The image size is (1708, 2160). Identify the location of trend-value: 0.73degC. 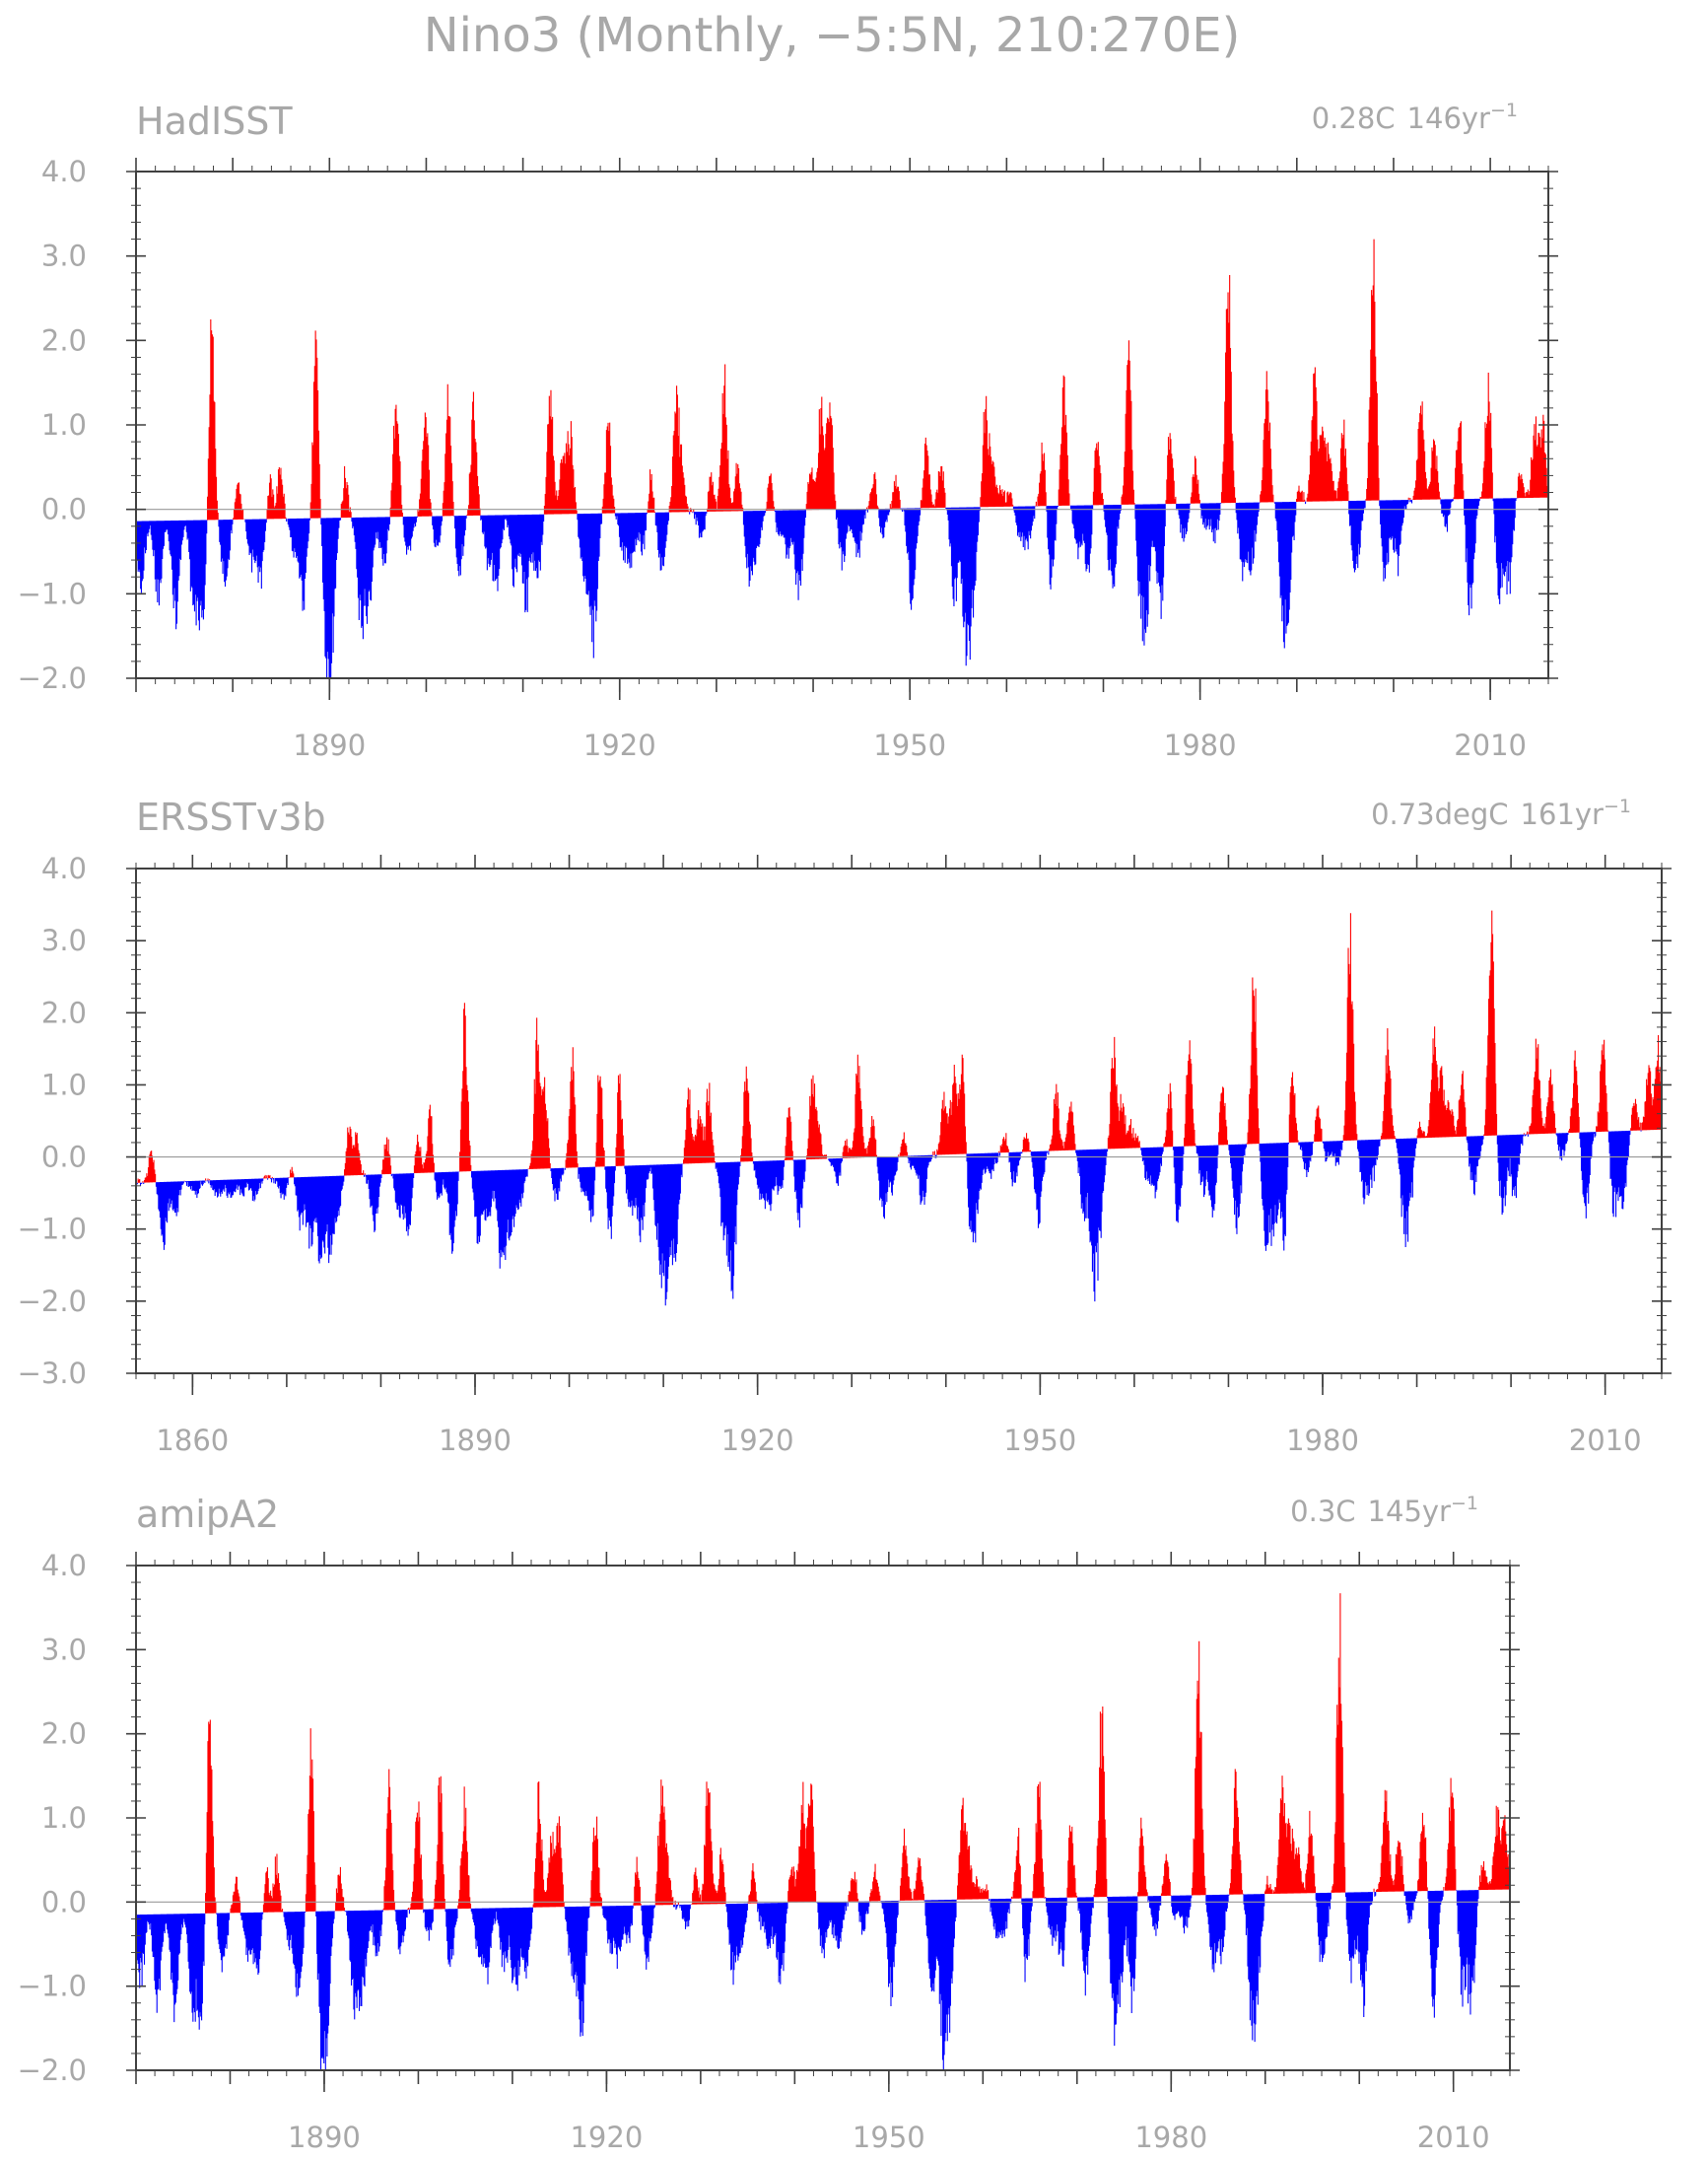
(1439, 815).